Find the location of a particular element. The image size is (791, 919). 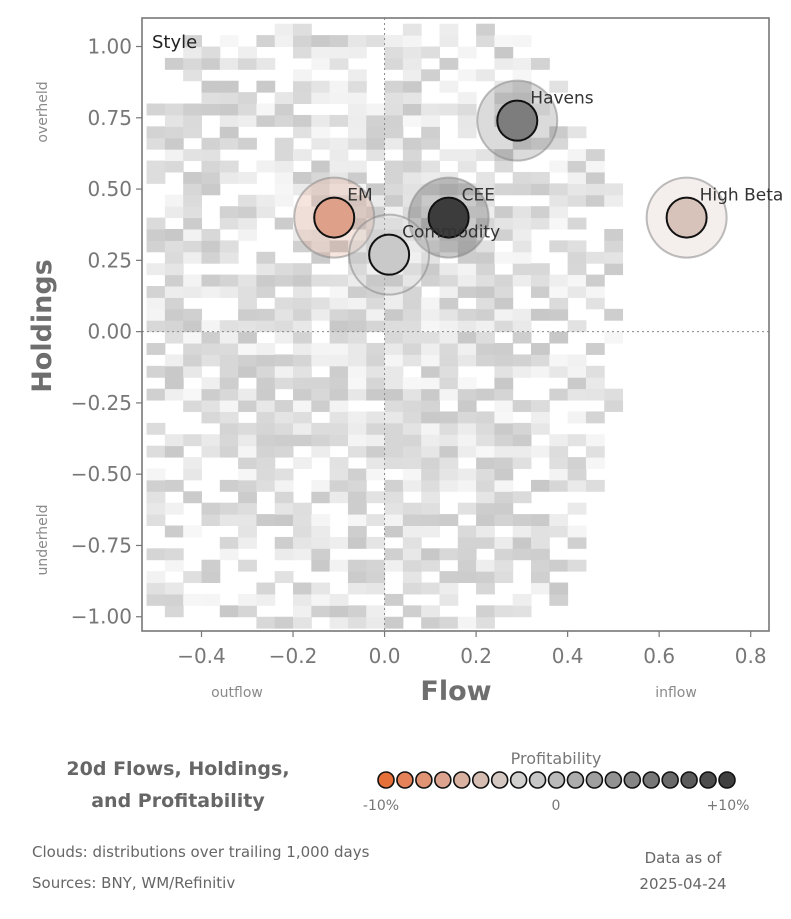

point-marker is located at coordinates (686, 217).